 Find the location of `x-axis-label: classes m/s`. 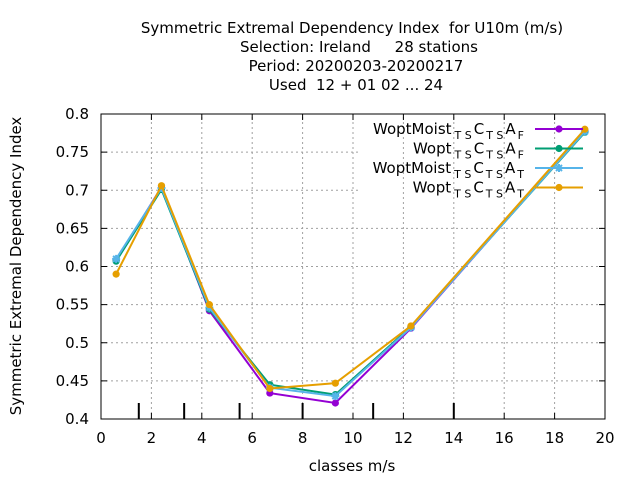

x-axis-label: classes m/s is located at coordinates (352, 466).